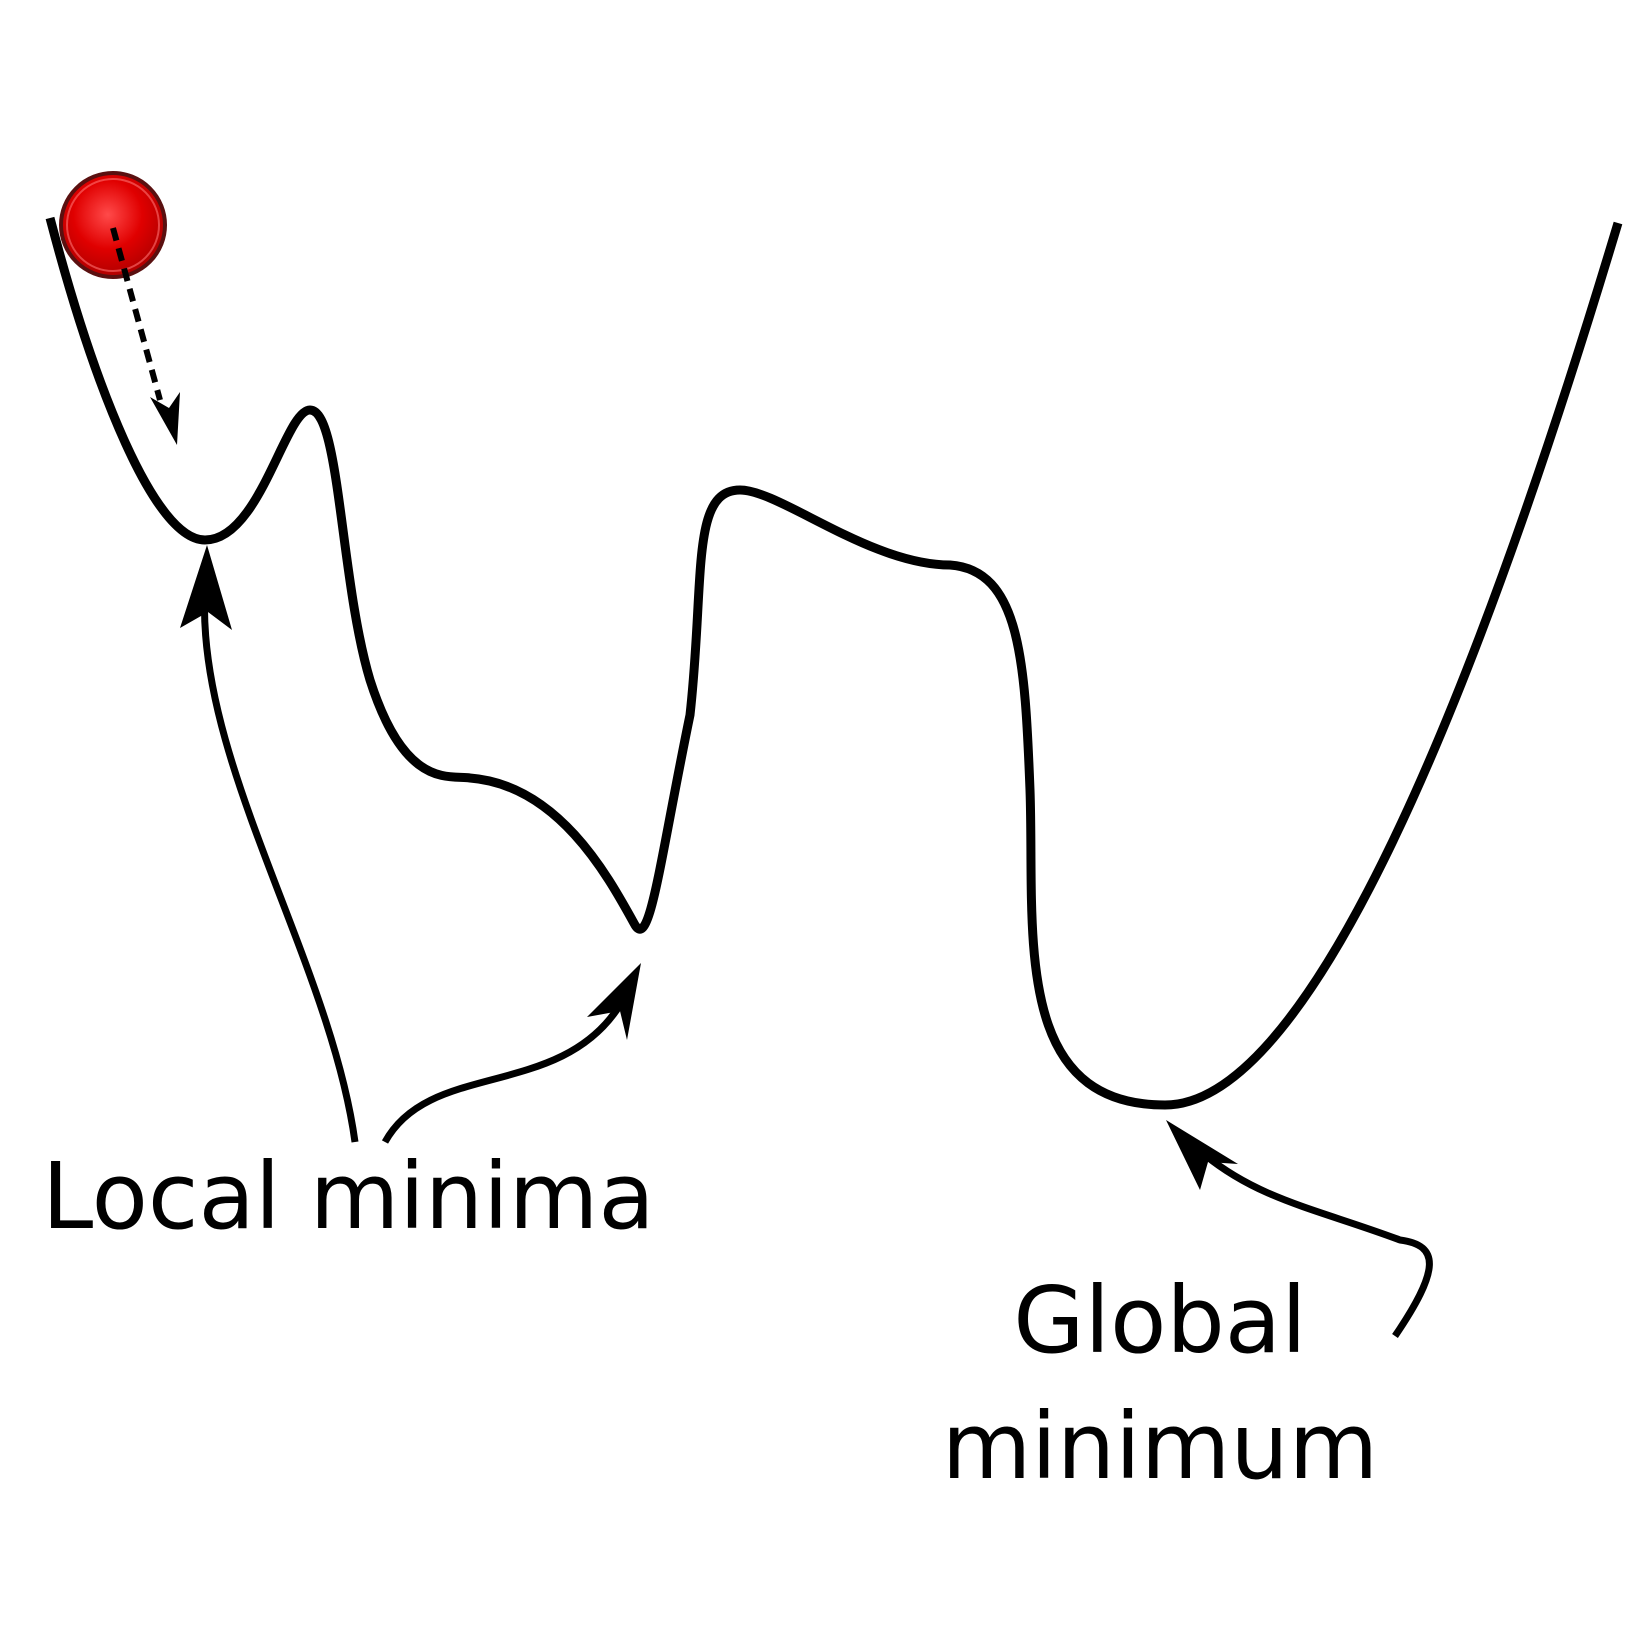 The width and height of the screenshot is (1650, 1650). I want to click on global-minimum-arrow, so click(1299, 1229).